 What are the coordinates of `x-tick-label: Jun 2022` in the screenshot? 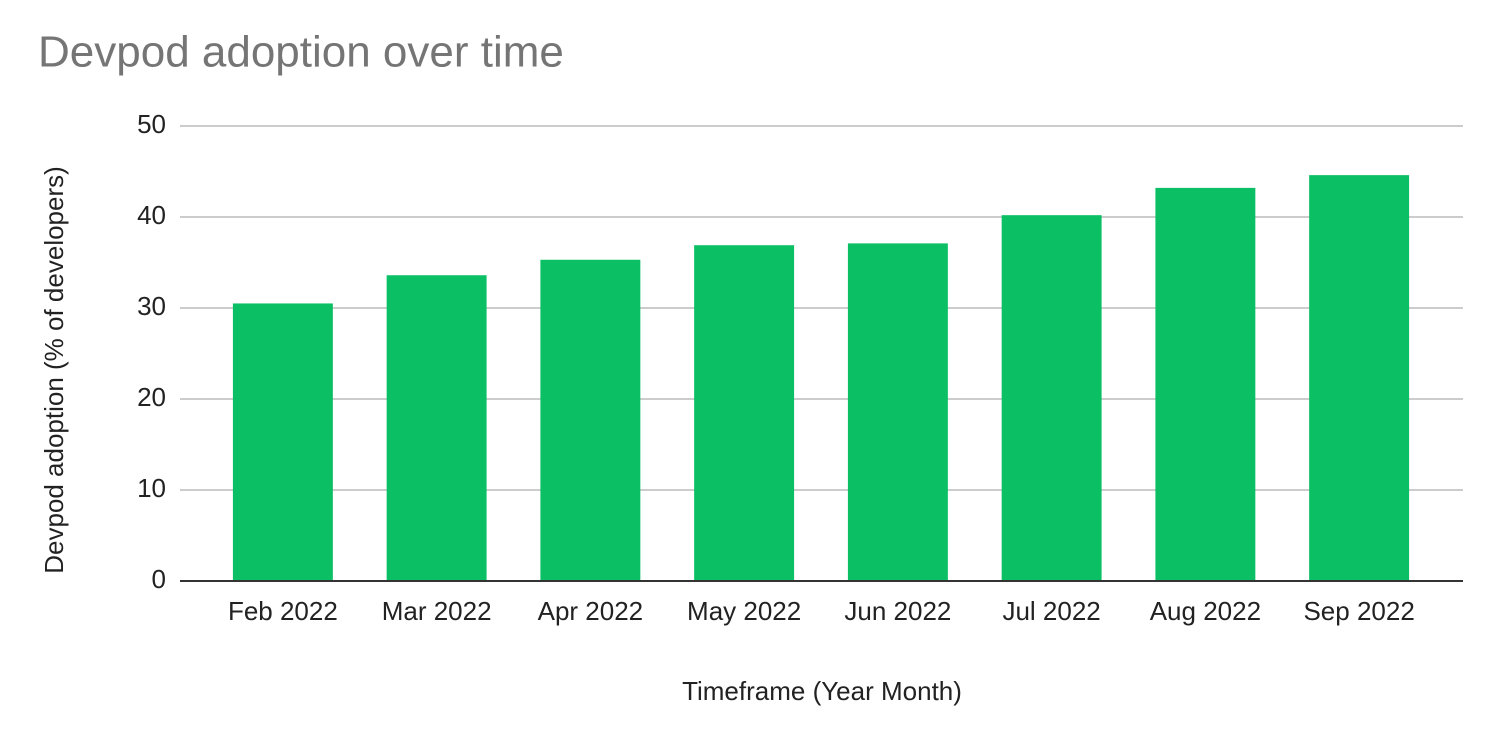 It's located at (897, 611).